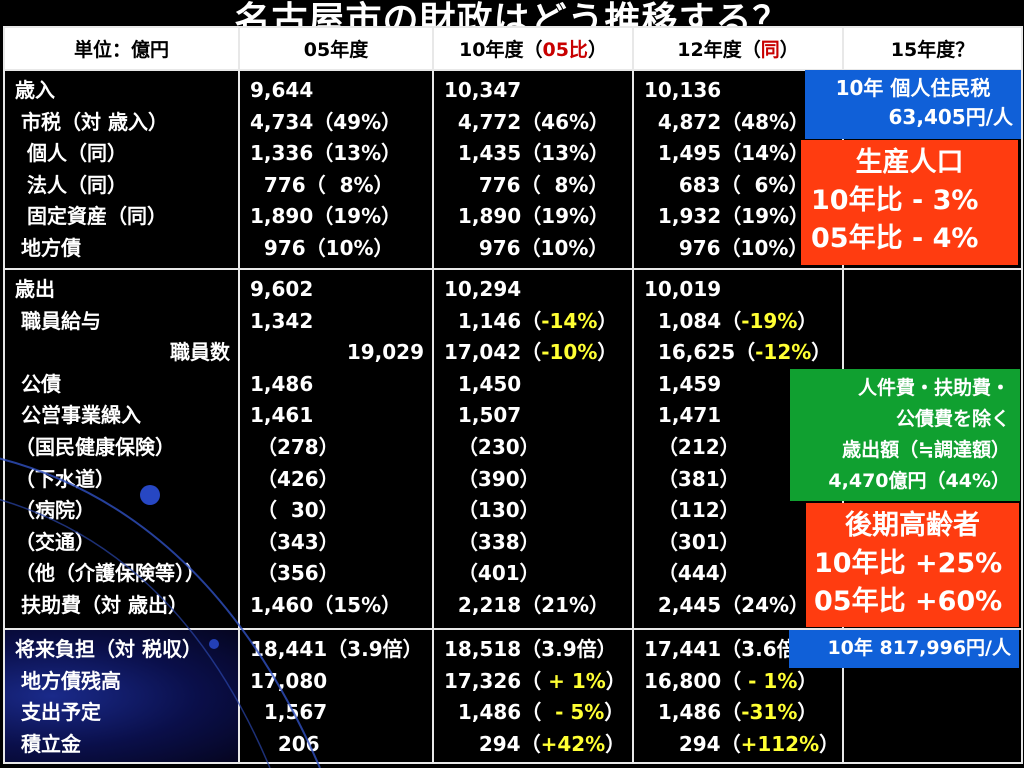 This screenshot has width=1024, height=768. What do you see at coordinates (526, 247) in the screenshot?
I see `income-value-y10: 976（10%）` at bounding box center [526, 247].